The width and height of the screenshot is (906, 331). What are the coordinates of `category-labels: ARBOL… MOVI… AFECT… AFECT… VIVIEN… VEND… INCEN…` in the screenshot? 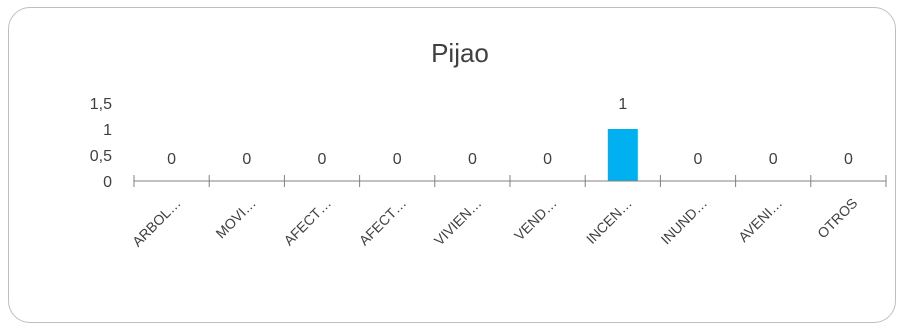 It's located at (495, 222).